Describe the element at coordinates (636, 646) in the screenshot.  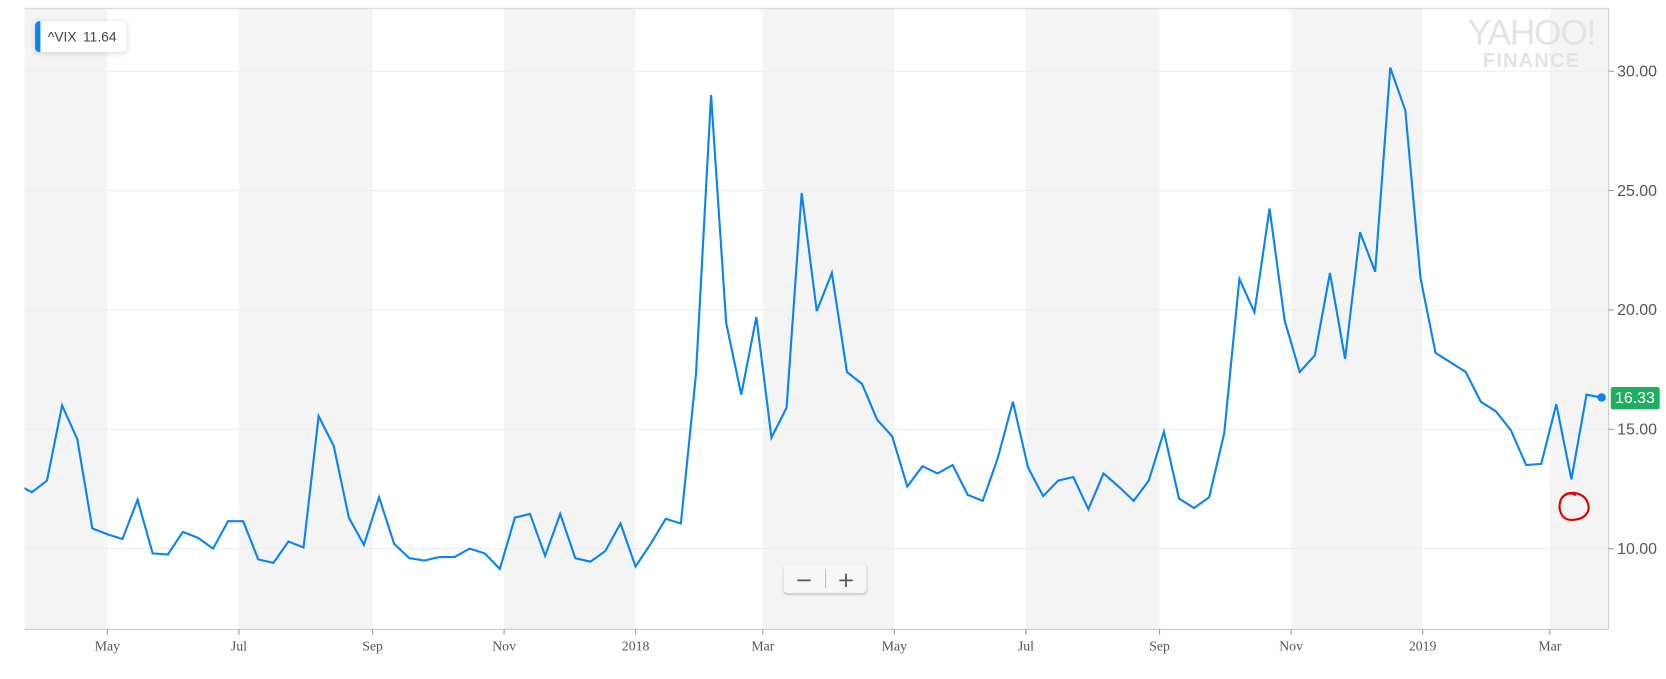
I see `x-tick-label: 2018` at that location.